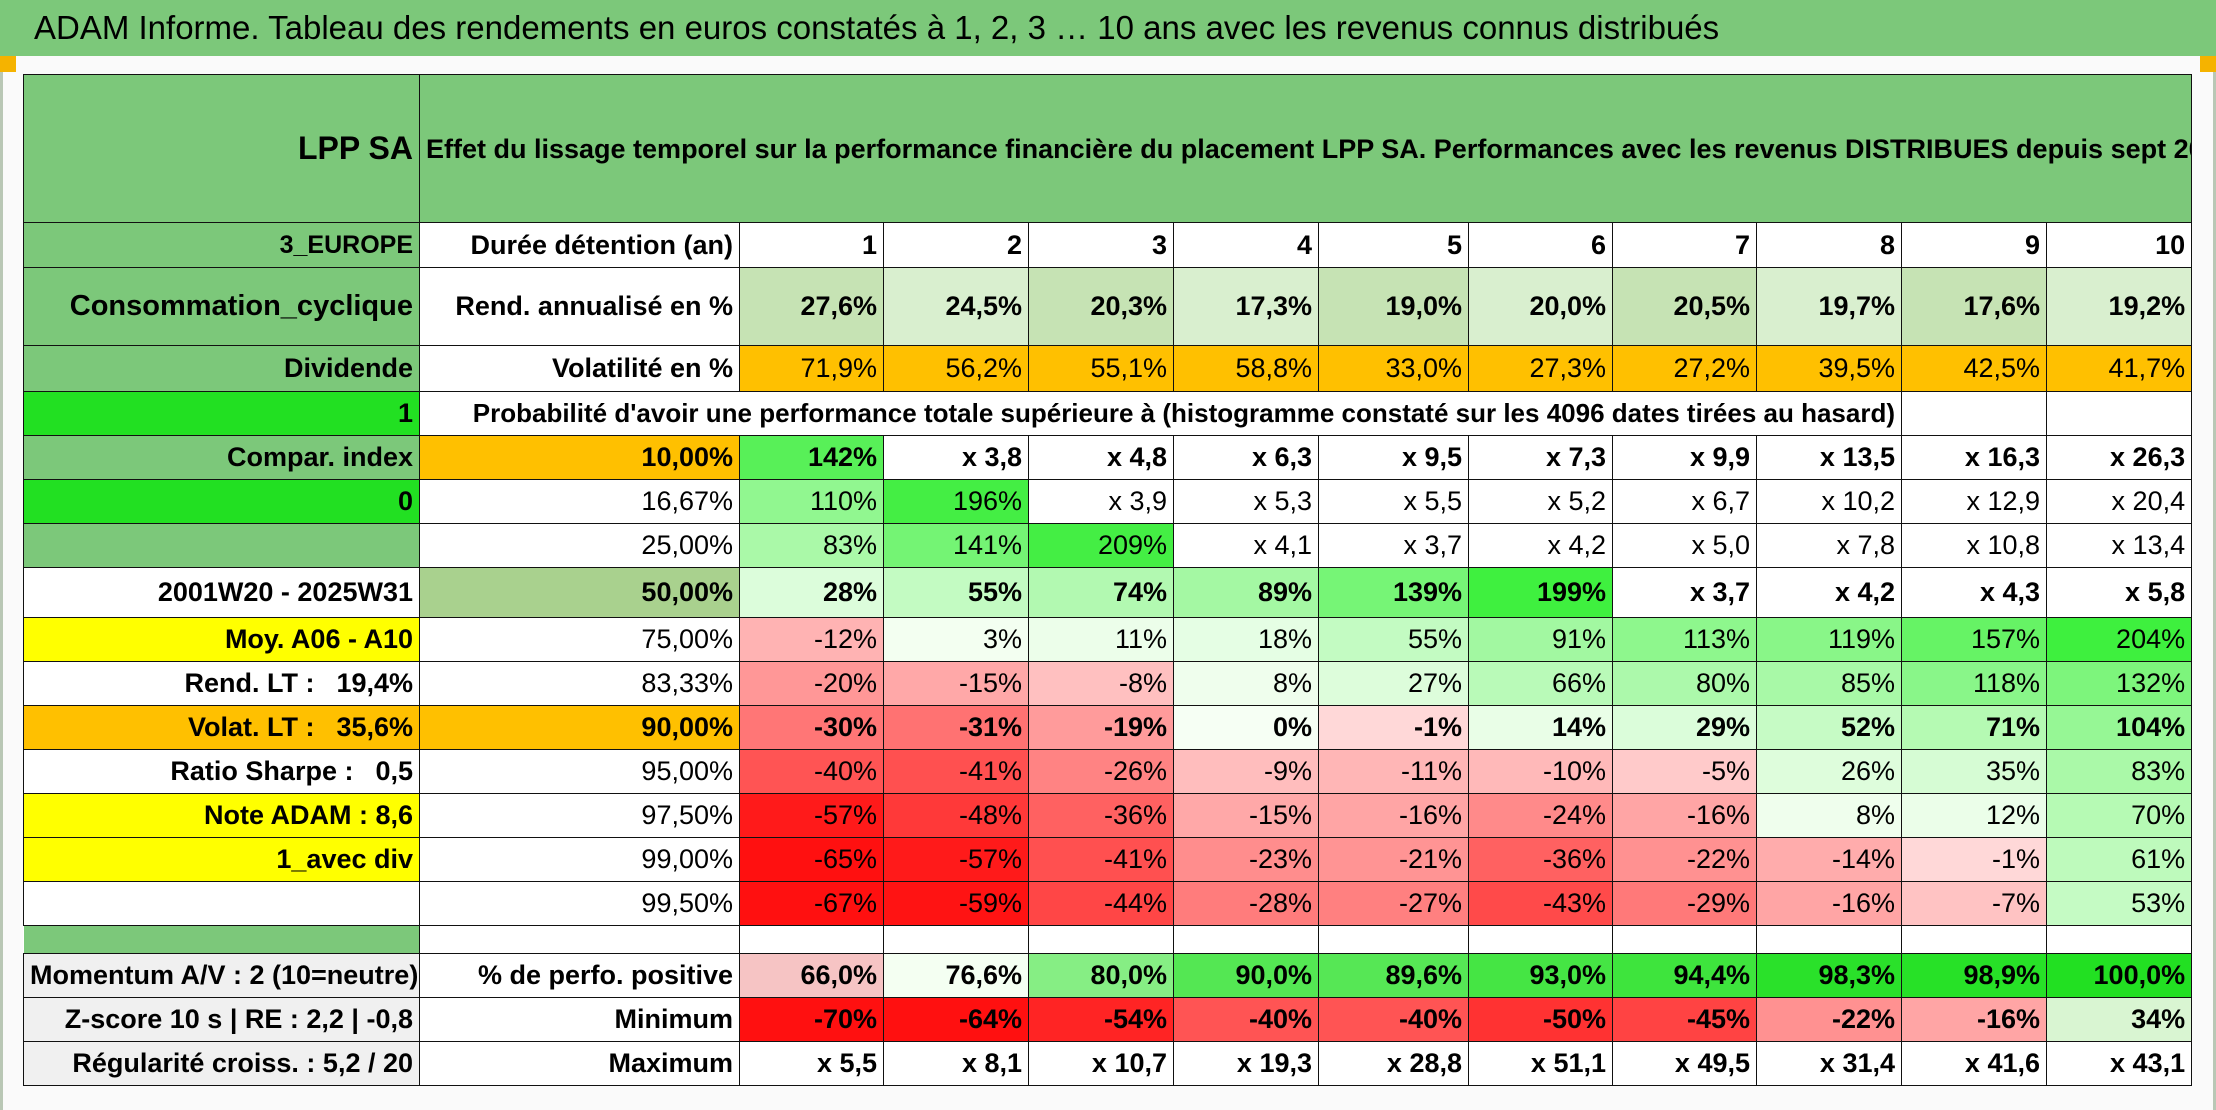  I want to click on quantile-cell: x 13,5, so click(1829, 457).